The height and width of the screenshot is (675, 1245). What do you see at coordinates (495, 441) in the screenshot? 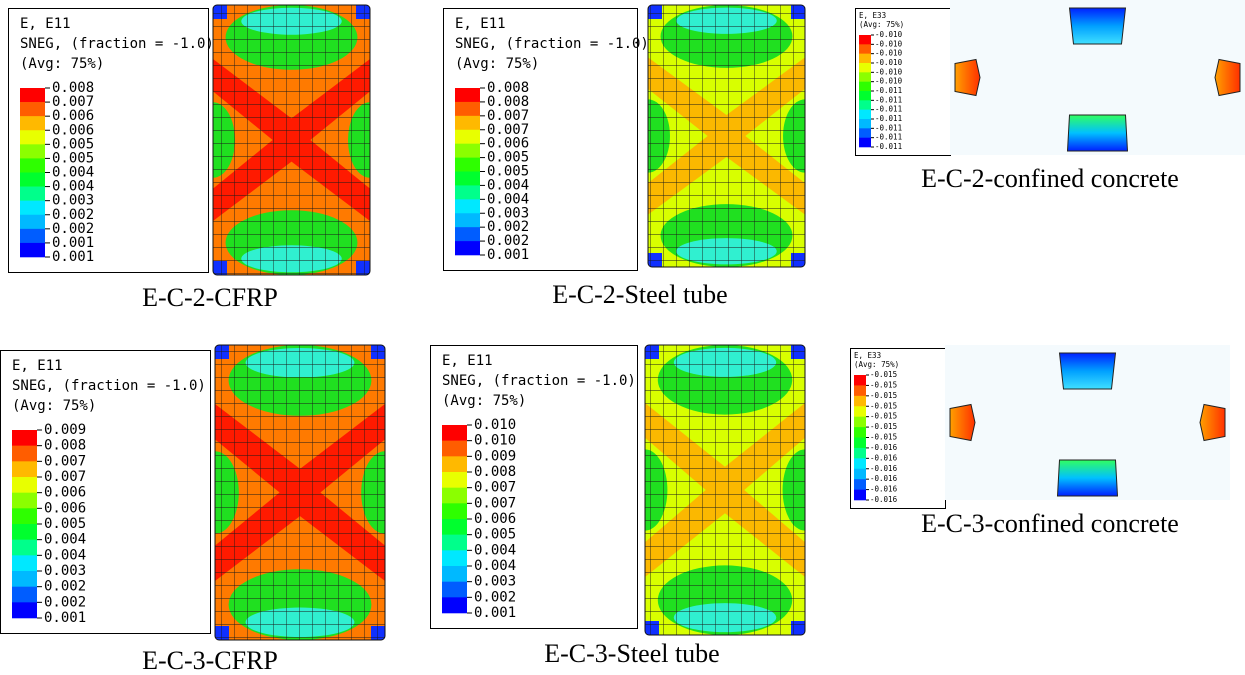
I see `legend-value: 0.010` at bounding box center [495, 441].